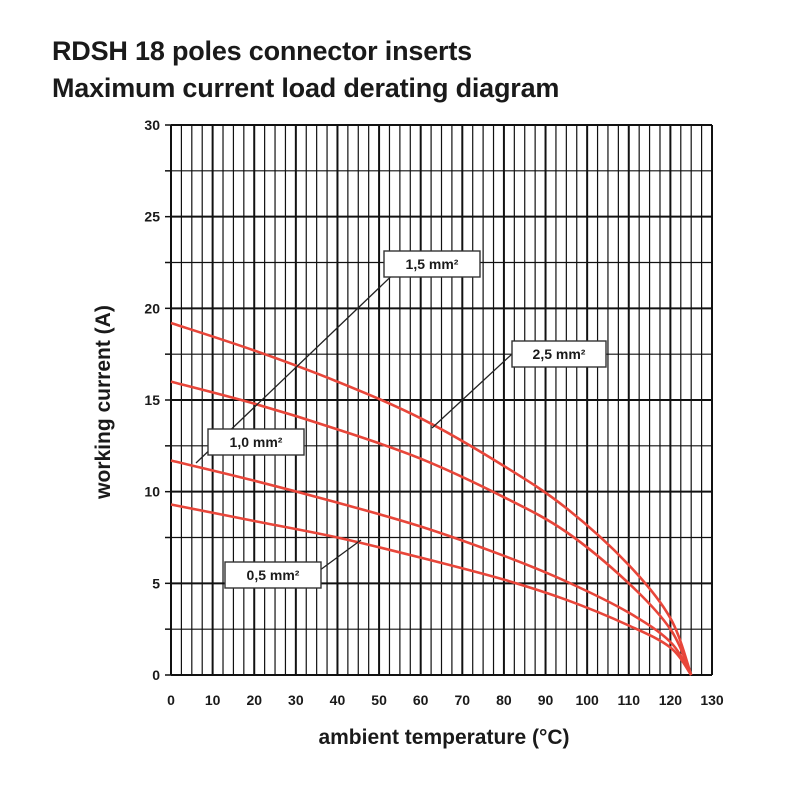 The width and height of the screenshot is (800, 800). Describe the element at coordinates (445, 700) in the screenshot. I see `x-axis-ticks: 0 10 20 30 40 50 60 70 80 90 100 110 120 130` at that location.